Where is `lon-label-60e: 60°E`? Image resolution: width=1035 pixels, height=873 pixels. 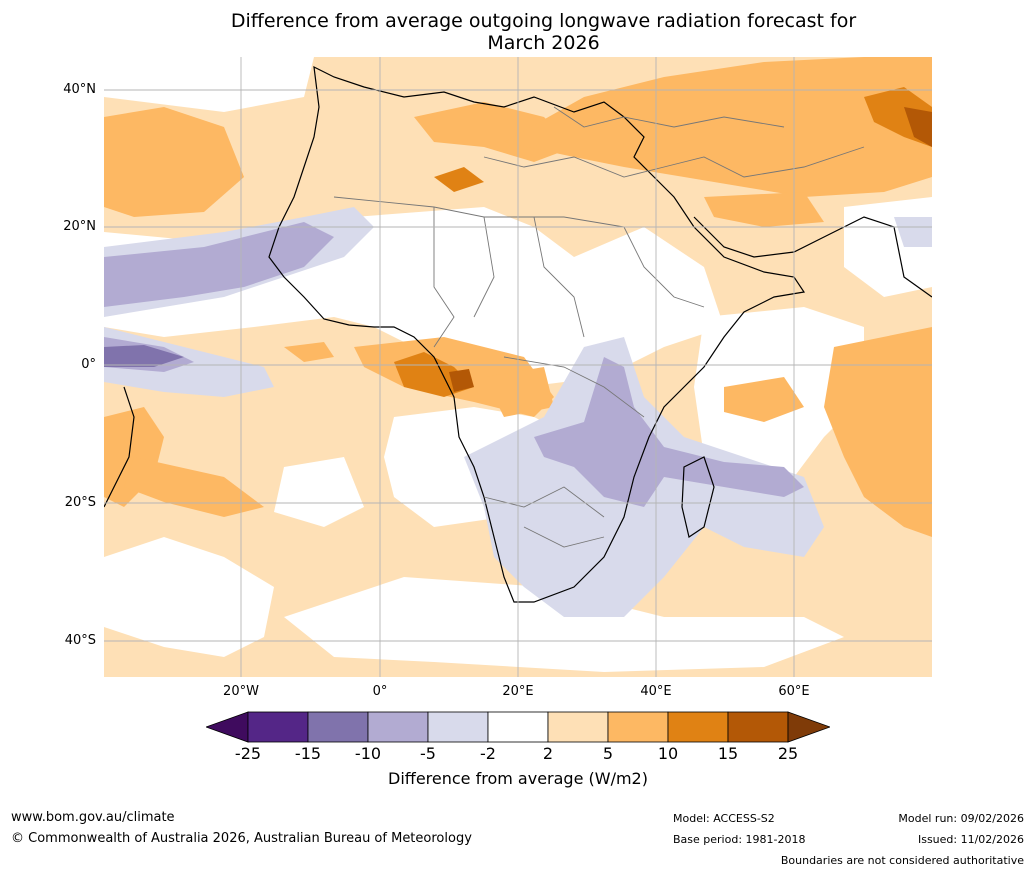
lon-label-60e: 60°E is located at coordinates (794, 691).